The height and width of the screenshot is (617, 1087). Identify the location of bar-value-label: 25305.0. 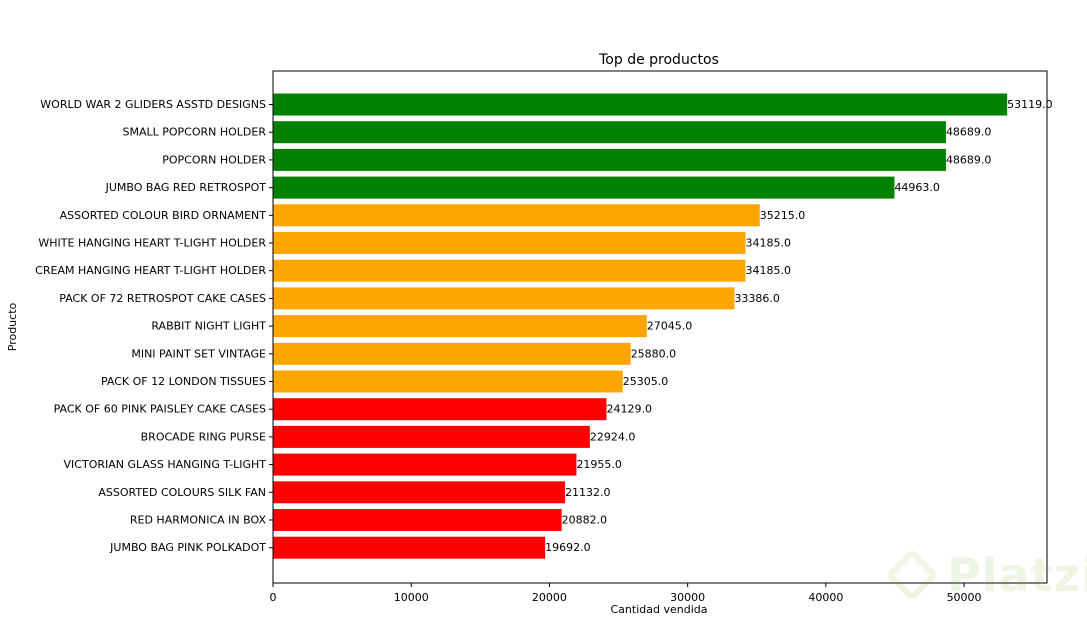
(646, 381).